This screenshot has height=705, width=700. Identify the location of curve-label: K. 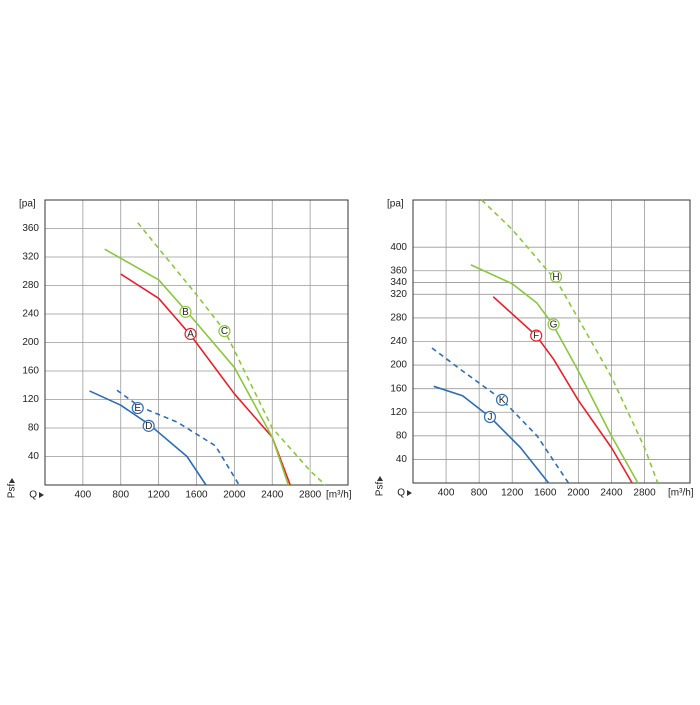
(502, 400).